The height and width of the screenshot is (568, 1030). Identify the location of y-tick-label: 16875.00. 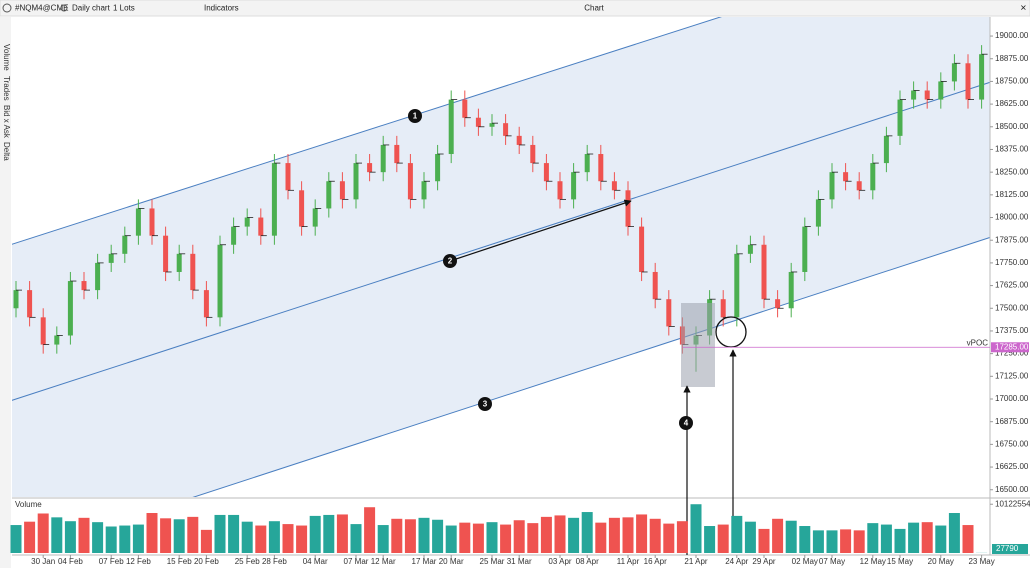
(1012, 421).